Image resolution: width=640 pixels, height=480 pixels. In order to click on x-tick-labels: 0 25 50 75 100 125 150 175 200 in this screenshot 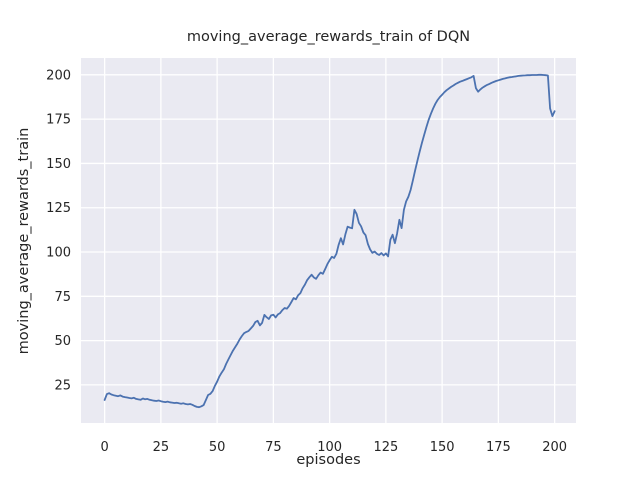, I will do `click(333, 447)`.